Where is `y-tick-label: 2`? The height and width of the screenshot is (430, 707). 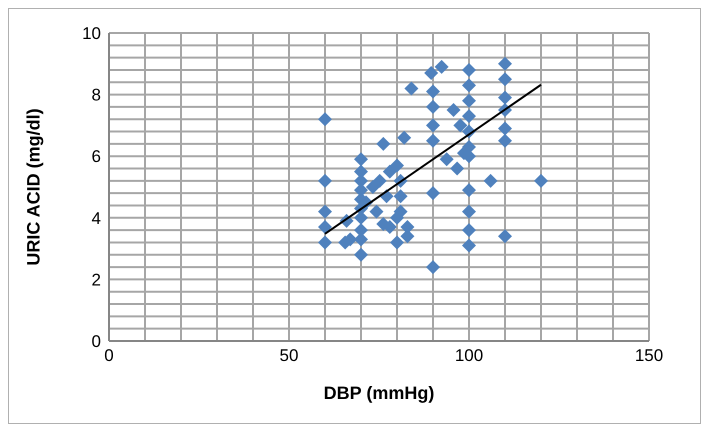 y-tick-label: 2 is located at coordinates (96, 280).